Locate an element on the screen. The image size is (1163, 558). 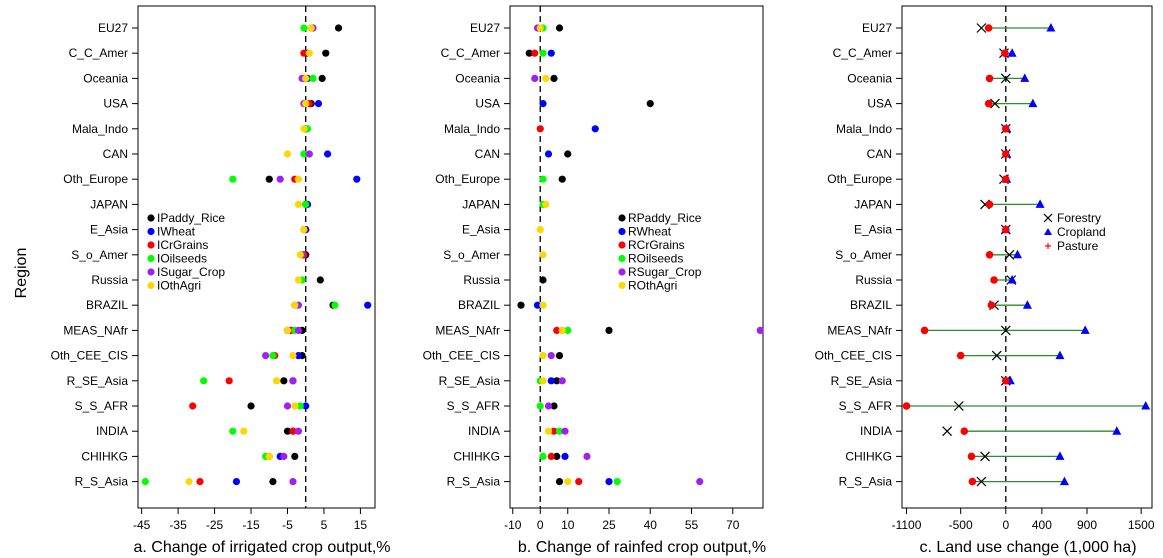
point-iothagri-chihkg is located at coordinates (269, 456).